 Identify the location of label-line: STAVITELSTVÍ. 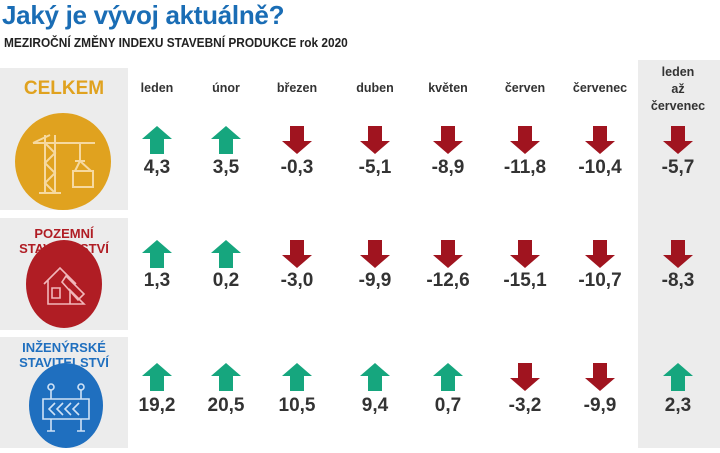
(64, 362).